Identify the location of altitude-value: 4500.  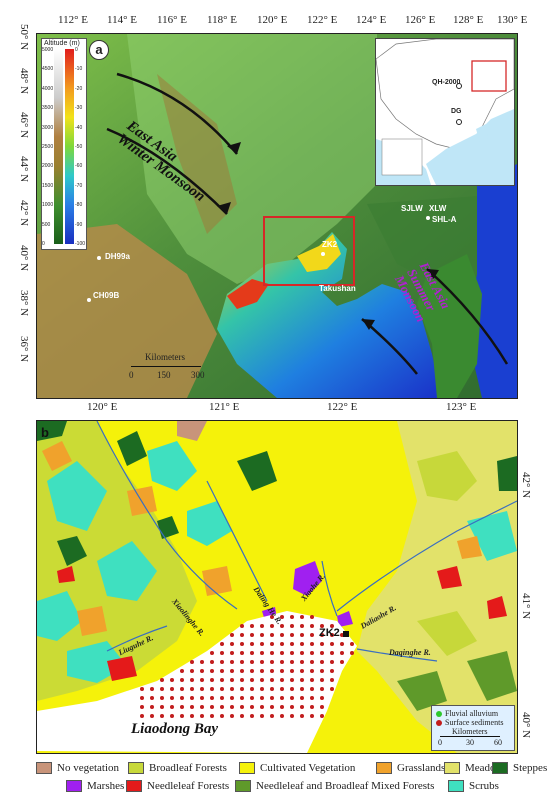
(48, 69).